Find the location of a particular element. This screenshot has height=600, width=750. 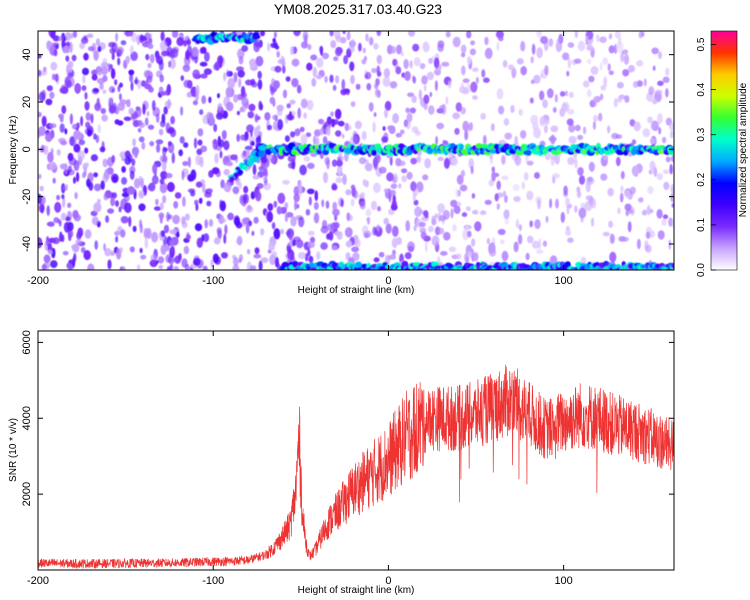

signal-blob is located at coordinates (521, 153).